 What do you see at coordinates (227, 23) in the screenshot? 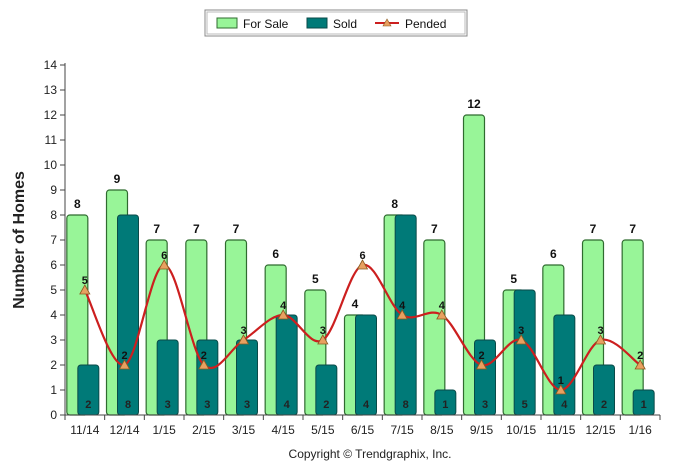
I see `legend-for-sale-swatch` at bounding box center [227, 23].